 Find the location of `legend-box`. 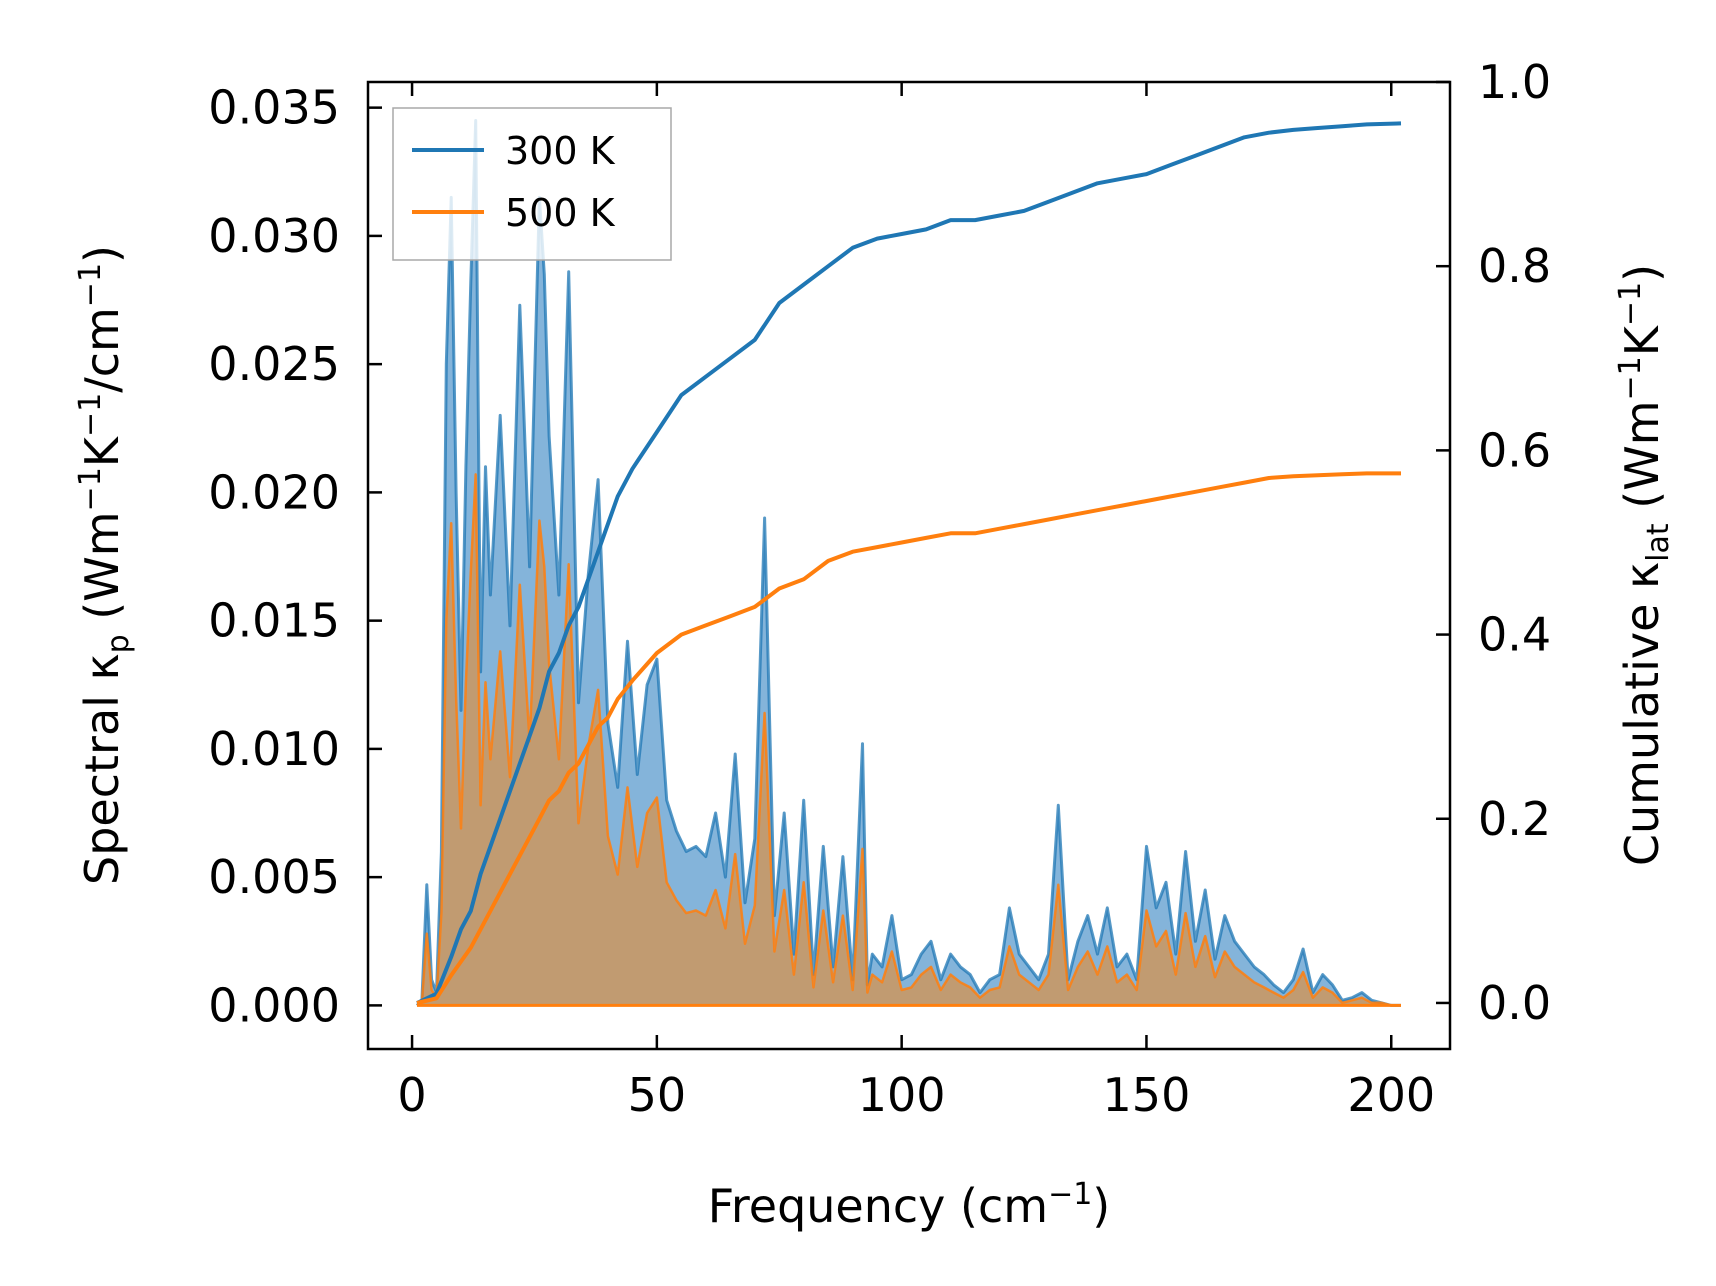

legend-box is located at coordinates (532, 184).